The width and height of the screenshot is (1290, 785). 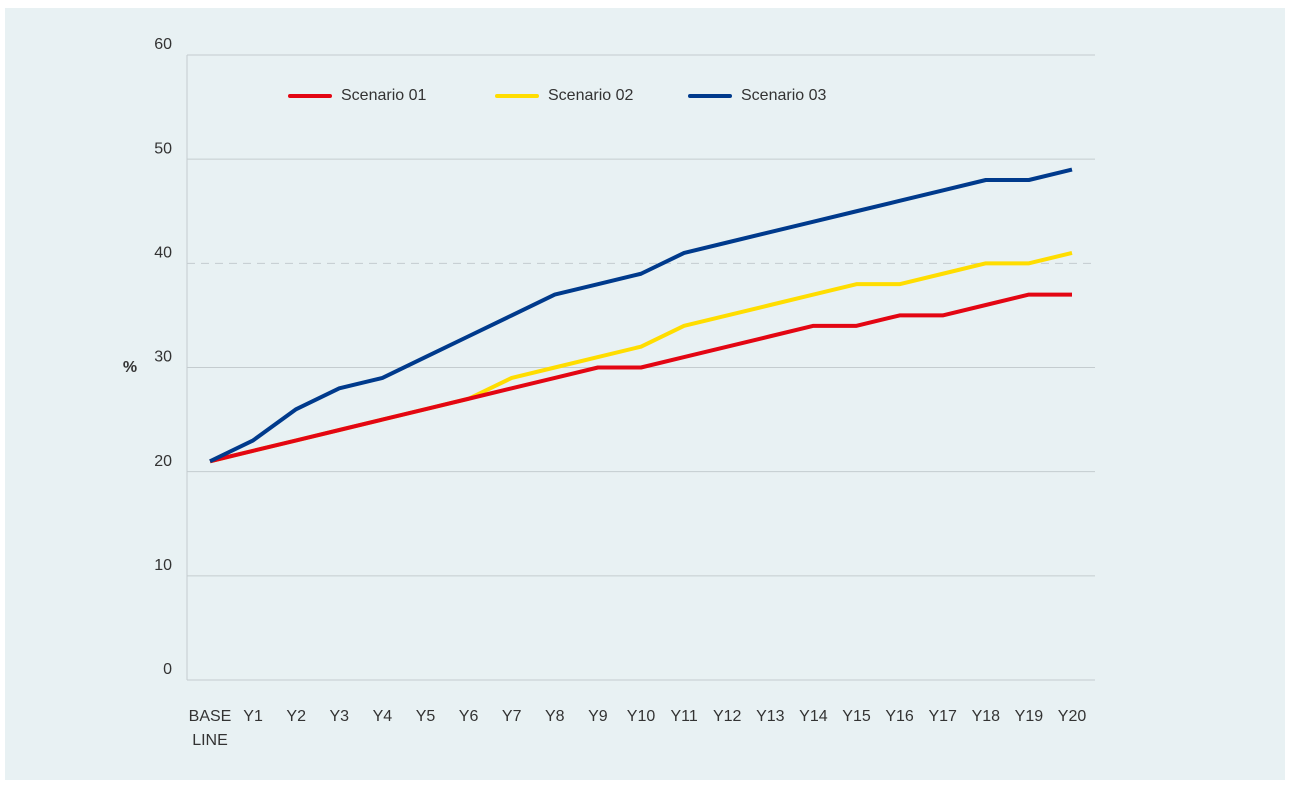 I want to click on x-tick-label: Y8, so click(x=555, y=716).